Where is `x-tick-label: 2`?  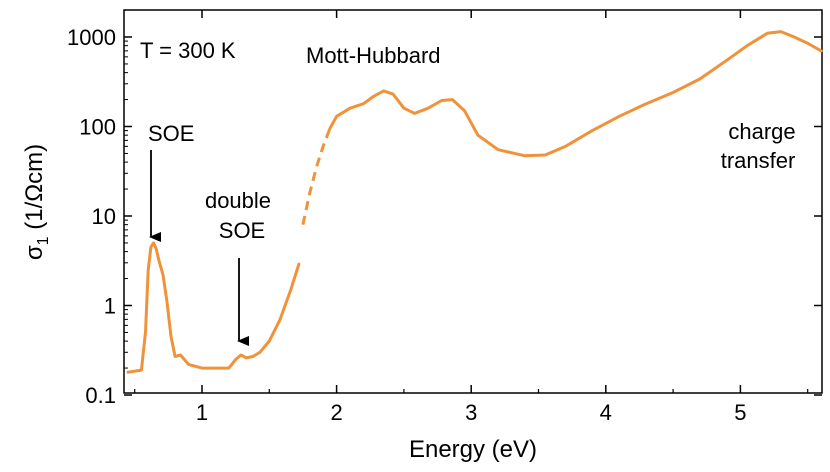 x-tick-label: 2 is located at coordinates (336, 412).